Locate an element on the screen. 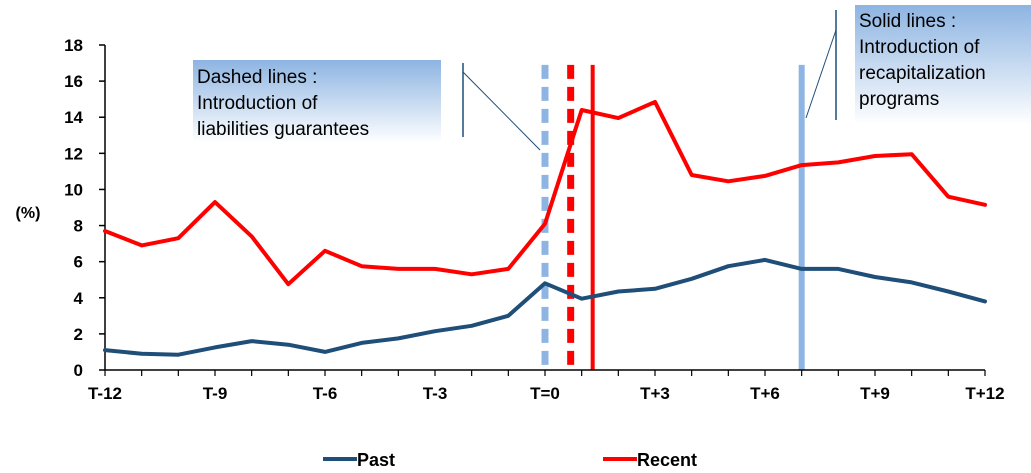 The image size is (1031, 473). callout-box-solid is located at coordinates (943, 65).